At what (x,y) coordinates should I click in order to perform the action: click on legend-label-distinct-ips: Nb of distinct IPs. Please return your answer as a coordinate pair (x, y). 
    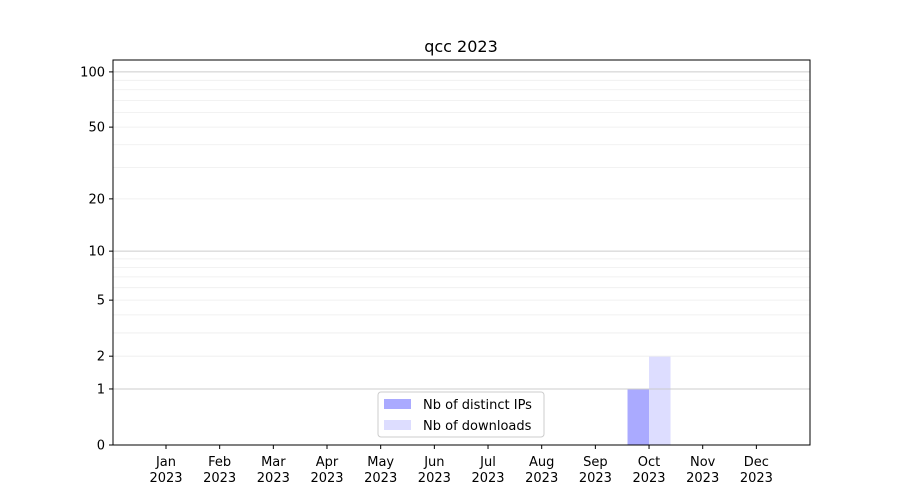
    Looking at the image, I should click on (477, 405).